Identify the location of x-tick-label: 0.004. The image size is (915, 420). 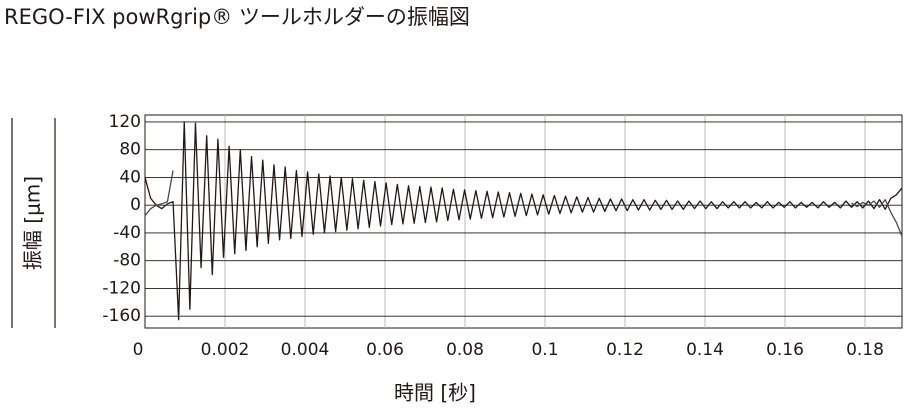
(305, 350).